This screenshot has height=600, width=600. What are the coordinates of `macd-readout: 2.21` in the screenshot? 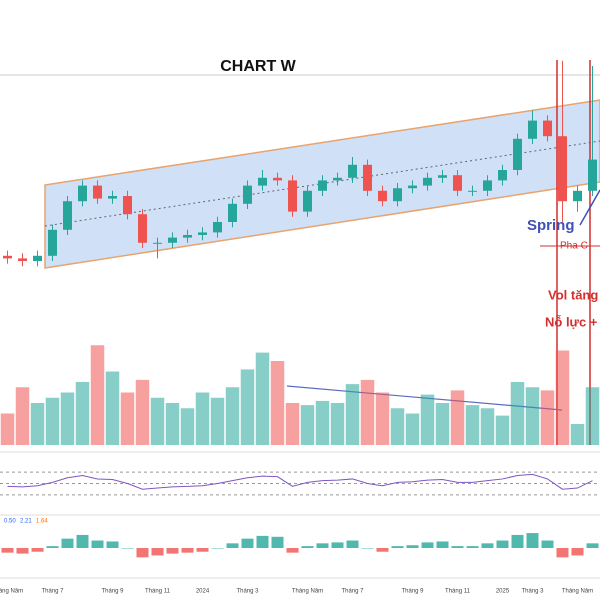 It's located at (26, 522).